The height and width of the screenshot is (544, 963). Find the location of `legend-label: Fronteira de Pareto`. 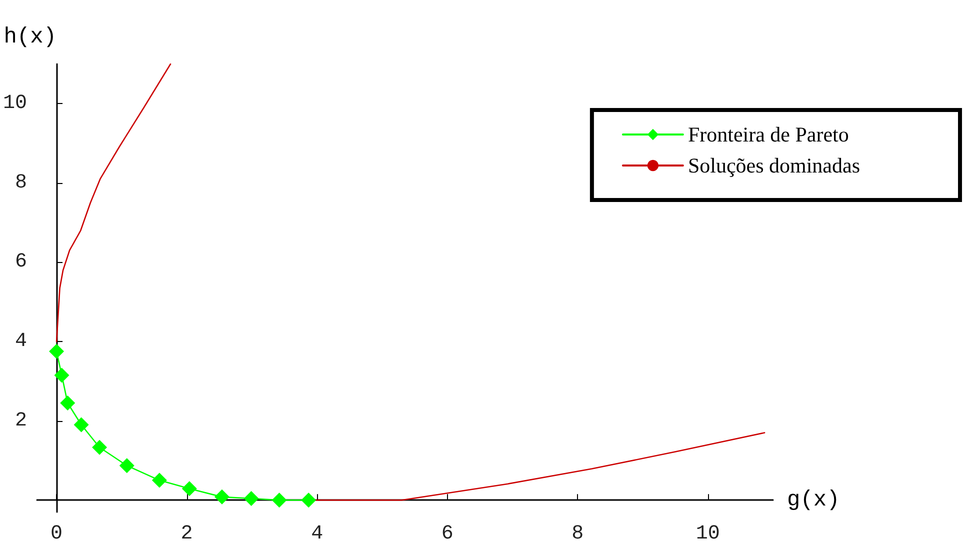

legend-label: Fronteira de Pareto is located at coordinates (768, 134).